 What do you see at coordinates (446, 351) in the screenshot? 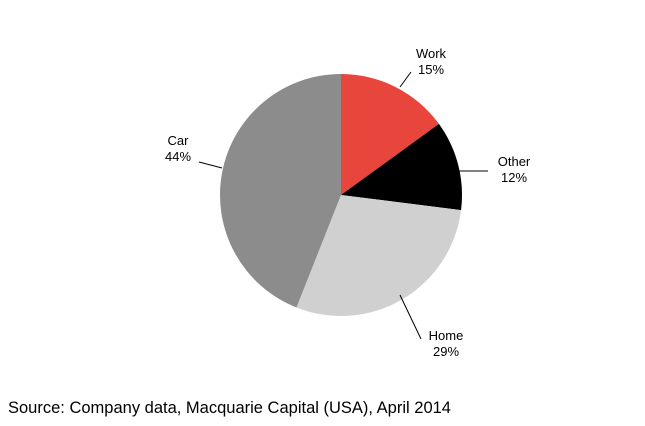
I see `slice-value-label-home: 29%` at bounding box center [446, 351].